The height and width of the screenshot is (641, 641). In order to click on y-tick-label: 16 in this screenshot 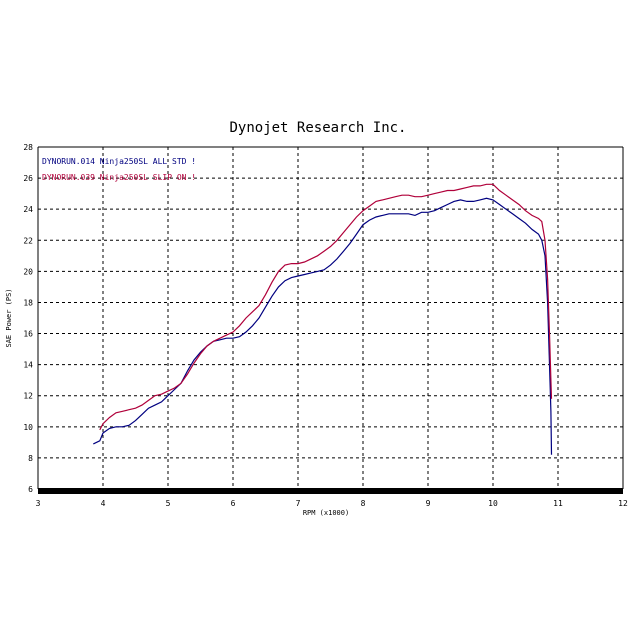, I will do `click(28, 334)`.